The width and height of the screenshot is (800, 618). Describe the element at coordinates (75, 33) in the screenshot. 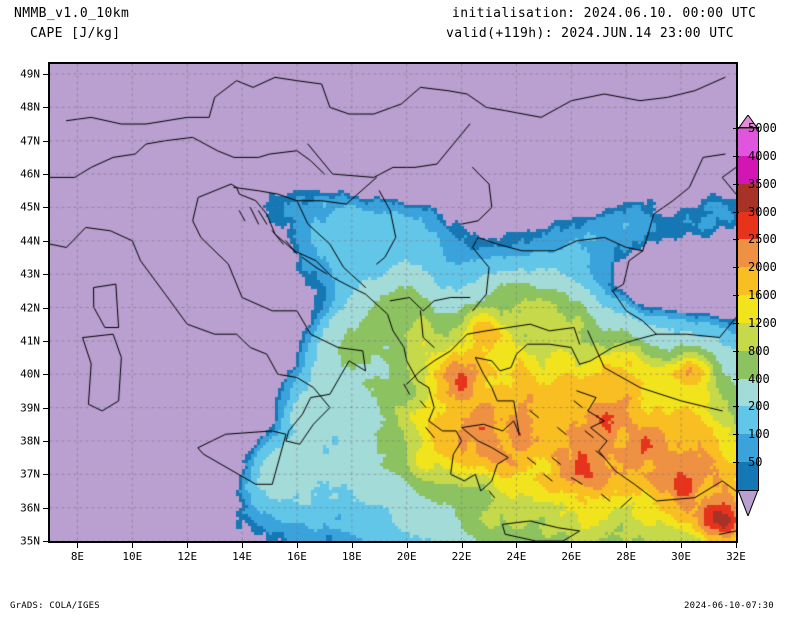

I see `variable-title: CAPE [J/kg]` at that location.